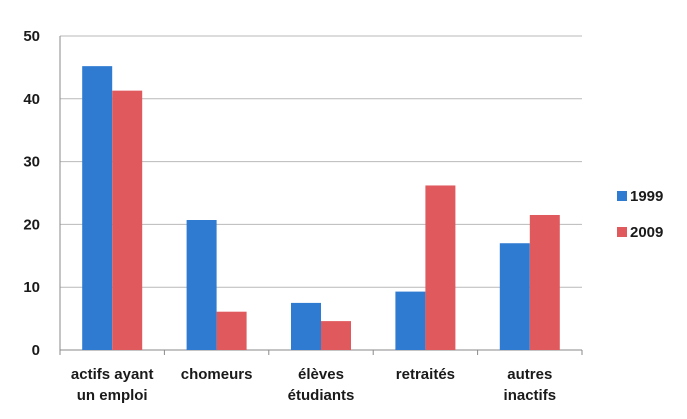 Image resolution: width=687 pixels, height=419 pixels. Describe the element at coordinates (31, 224) in the screenshot. I see `y-tick-label: 20` at that location.